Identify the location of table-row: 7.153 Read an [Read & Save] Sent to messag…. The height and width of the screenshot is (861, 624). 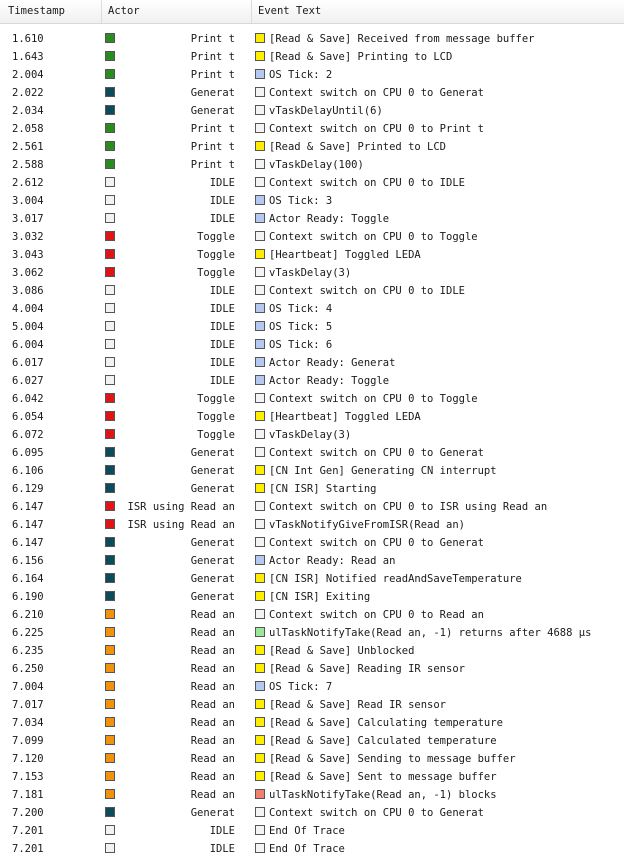
(312, 777).